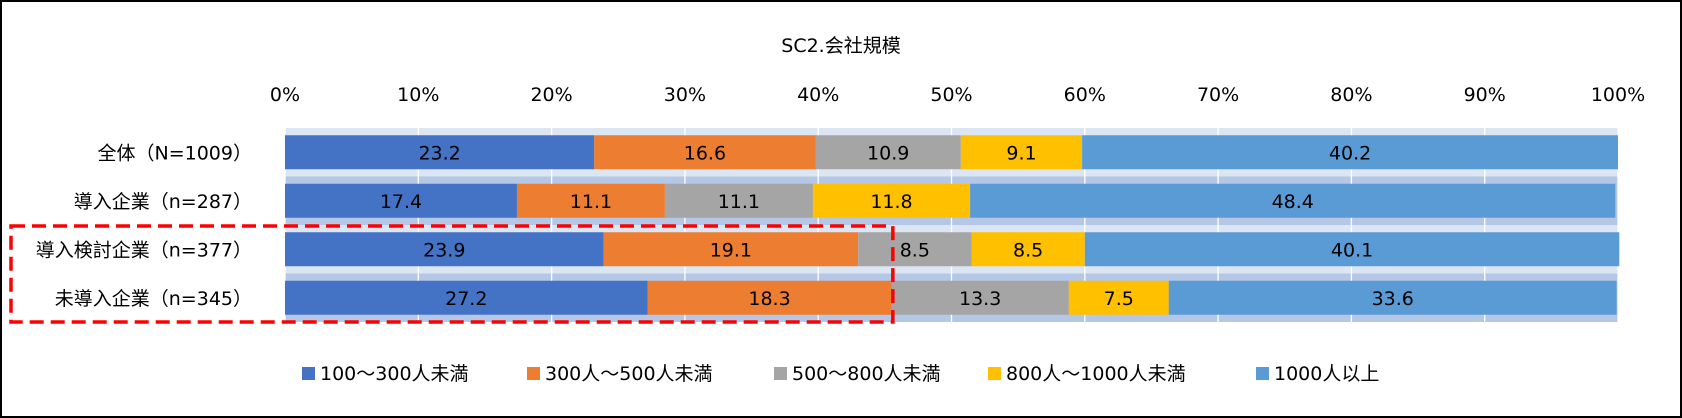 The width and height of the screenshot is (1682, 418). Describe the element at coordinates (1485, 95) in the screenshot. I see `x-tick-label: 90%` at that location.